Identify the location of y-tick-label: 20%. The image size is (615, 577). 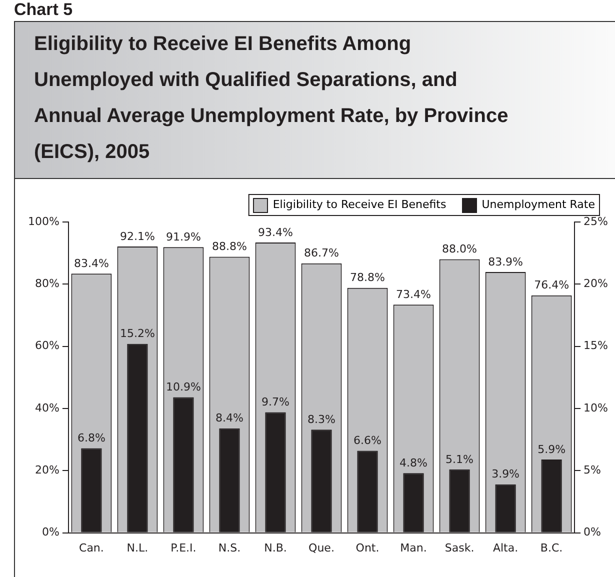
(47, 470).